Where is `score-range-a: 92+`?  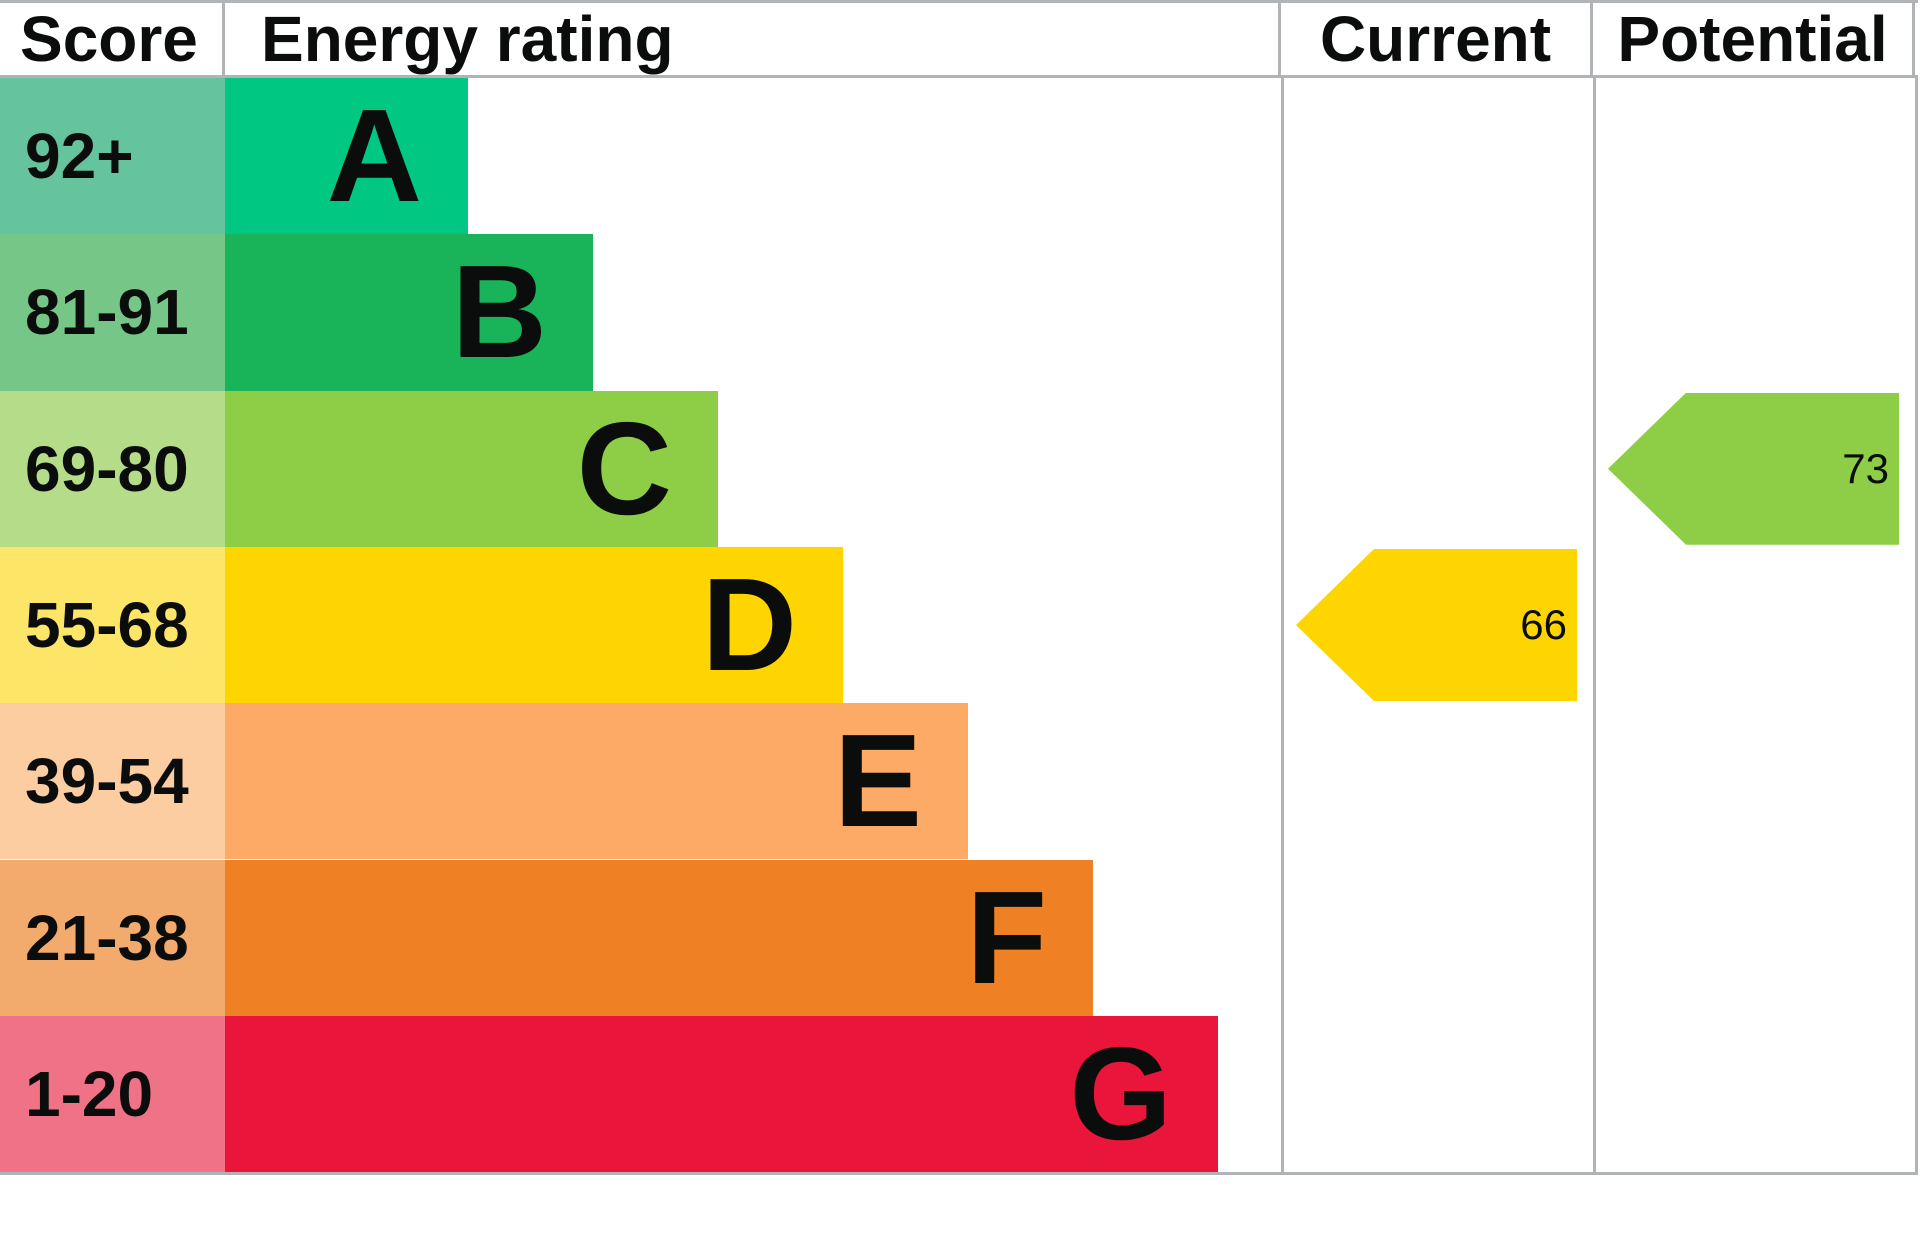
score-range-a: 92+ is located at coordinates (112, 156).